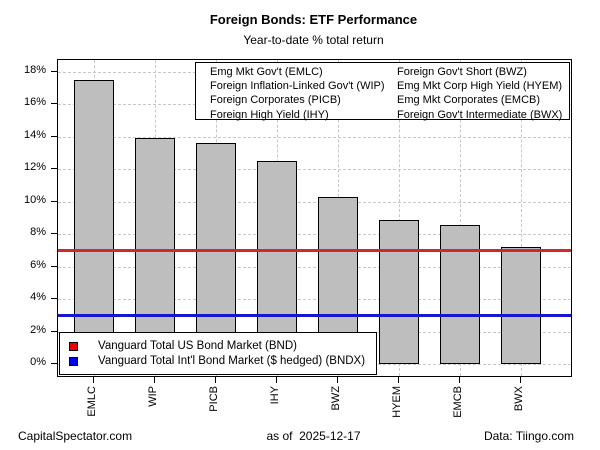  I want to click on x-axis-label-ihy: IHY, so click(275, 395).